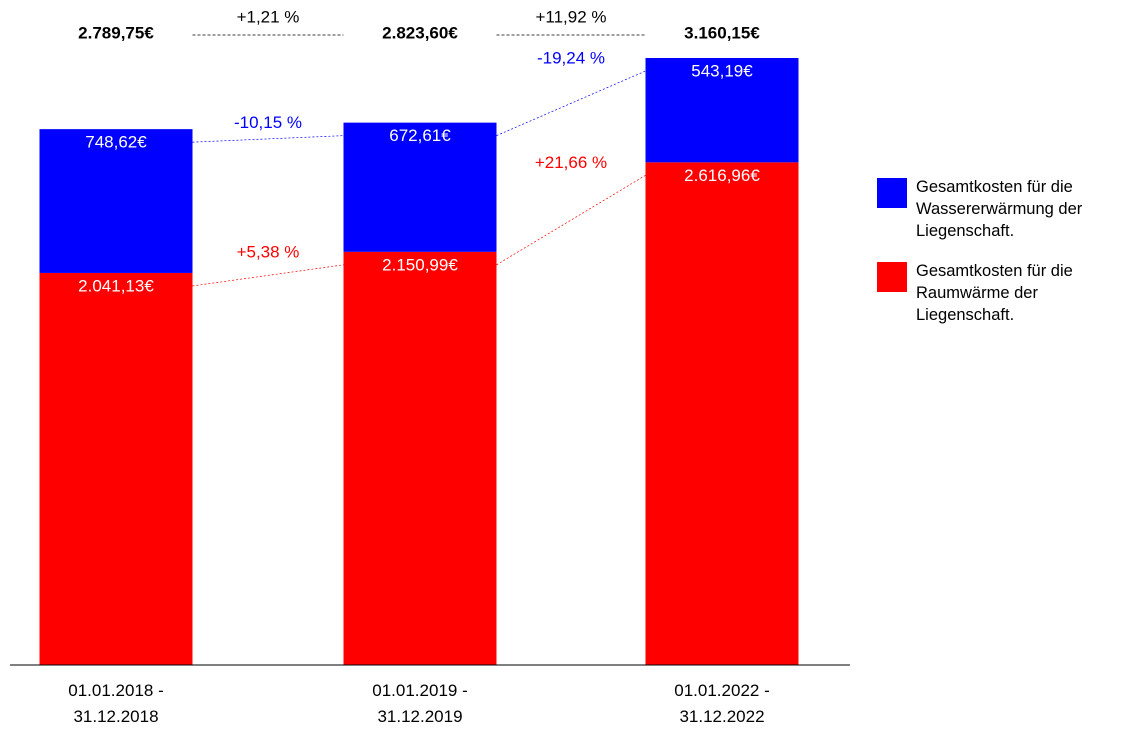  Describe the element at coordinates (571, 57) in the screenshot. I see `change-label: -19,24 %` at that location.